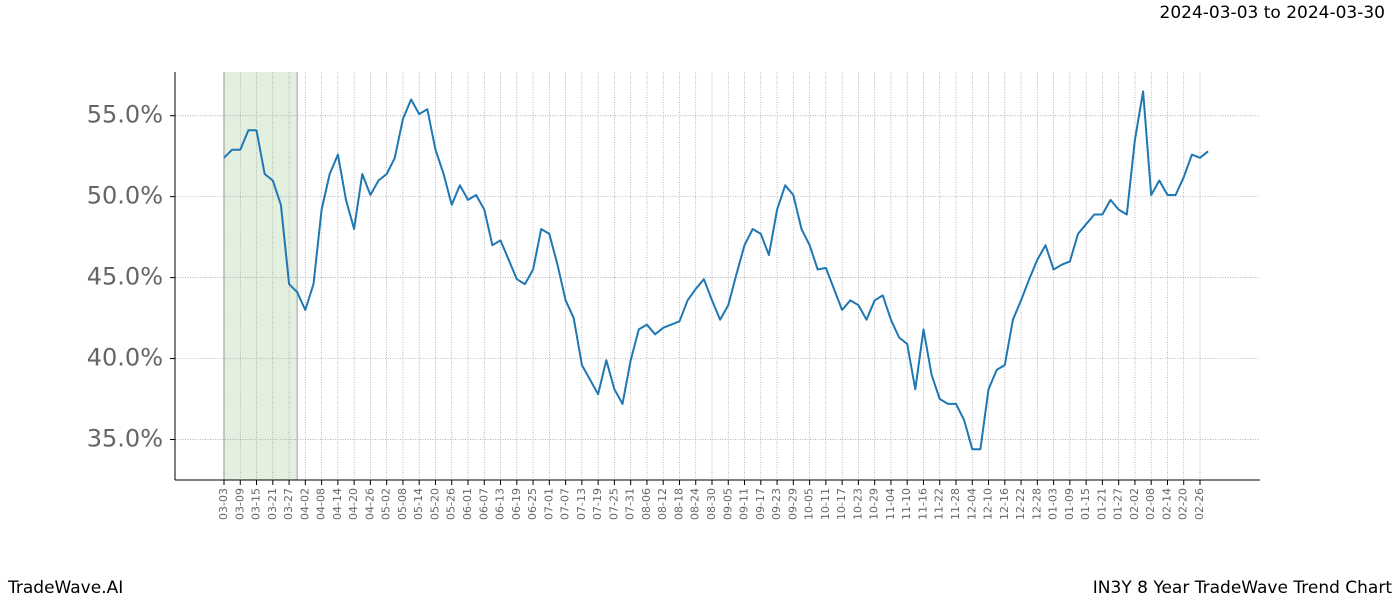 Image resolution: width=1400 pixels, height=600 pixels. What do you see at coordinates (1272, 13) in the screenshot?
I see `date-range: 2024-03-03 to 2024-03-30` at bounding box center [1272, 13].